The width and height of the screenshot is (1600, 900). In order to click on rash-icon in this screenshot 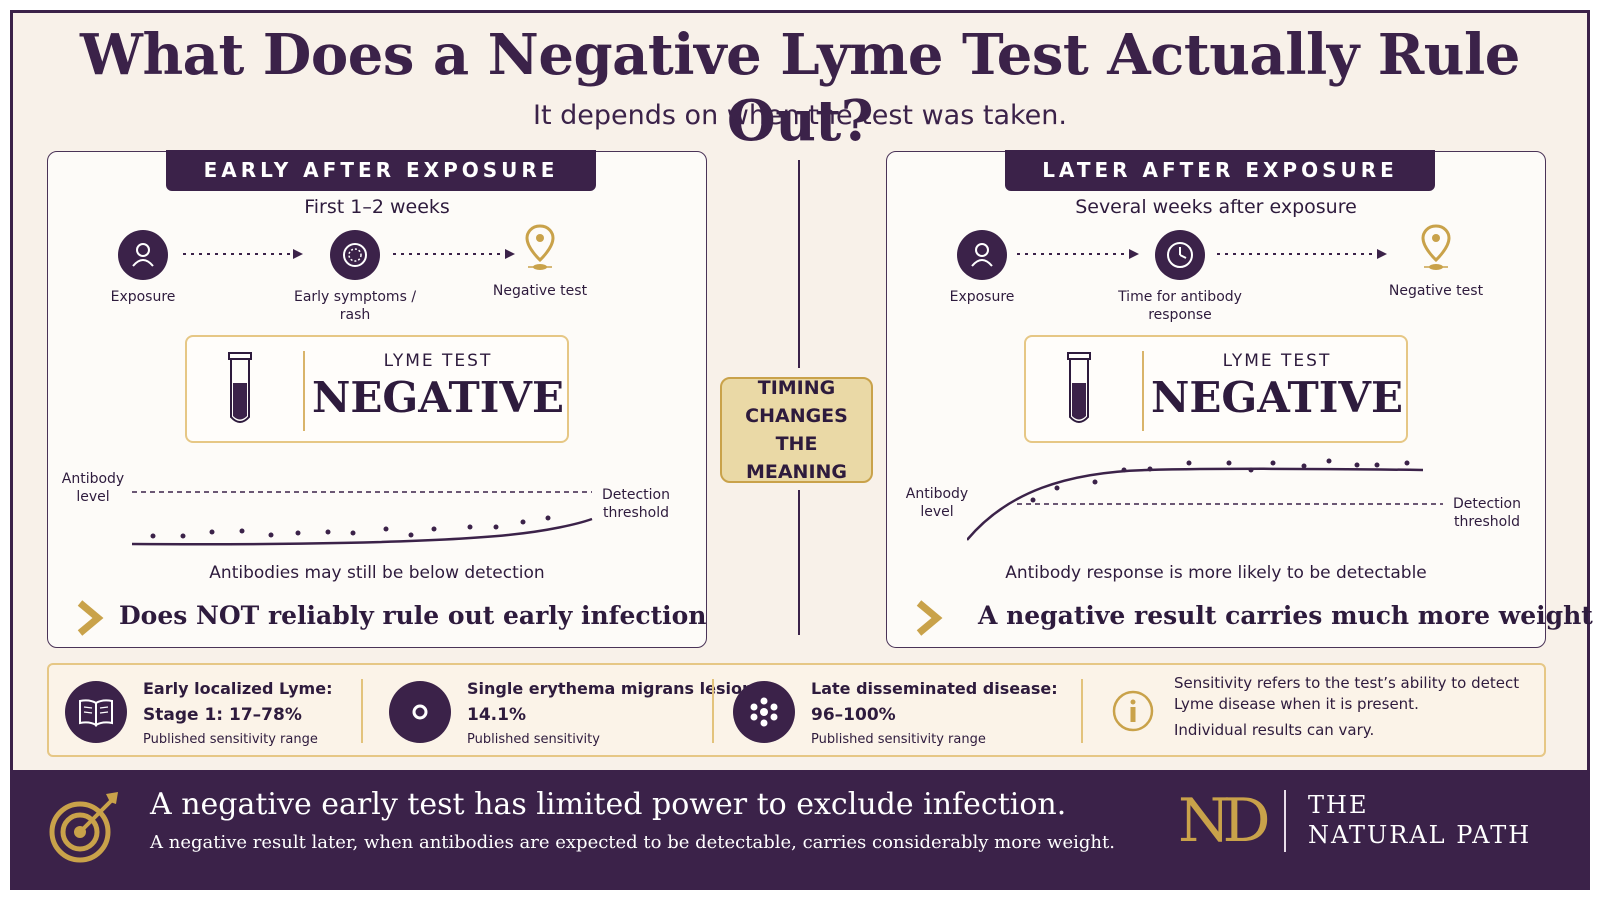, I will do `click(355, 255)`.